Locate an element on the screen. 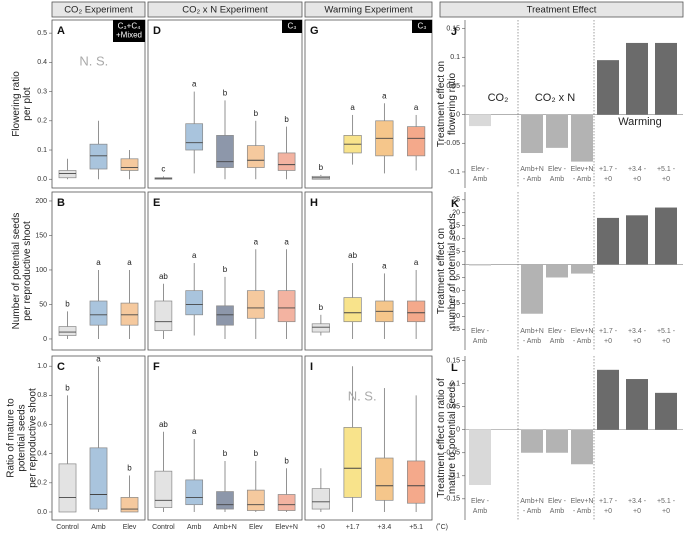  panel-letter: B is located at coordinates (61, 203).